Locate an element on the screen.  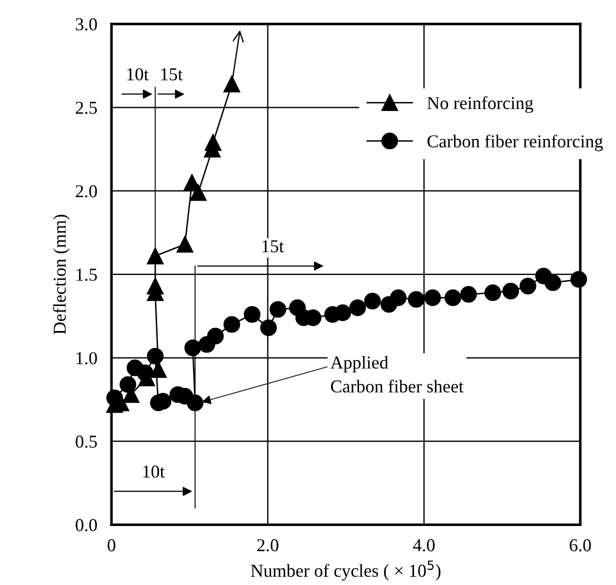
x-axis-title: Number of cycles ( × 10$^{5}$) is located at coordinates (345, 570).